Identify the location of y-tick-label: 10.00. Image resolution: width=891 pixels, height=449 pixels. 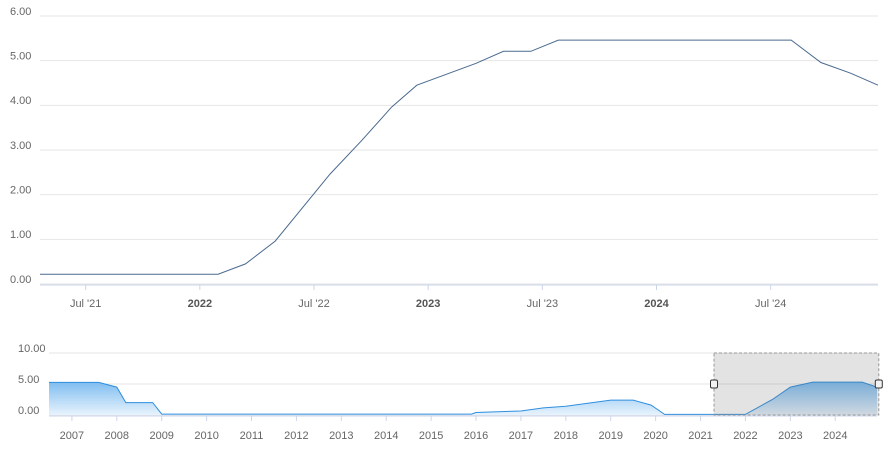
(32, 349).